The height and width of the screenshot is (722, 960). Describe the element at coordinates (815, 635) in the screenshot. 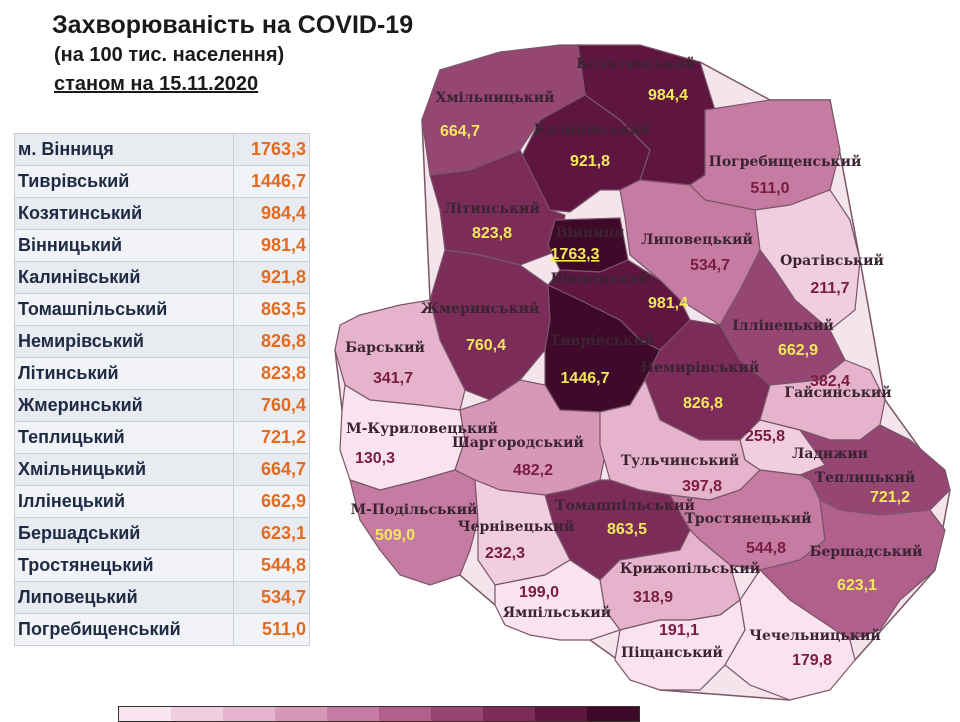

I see `district-name-label: Чечельницький` at that location.